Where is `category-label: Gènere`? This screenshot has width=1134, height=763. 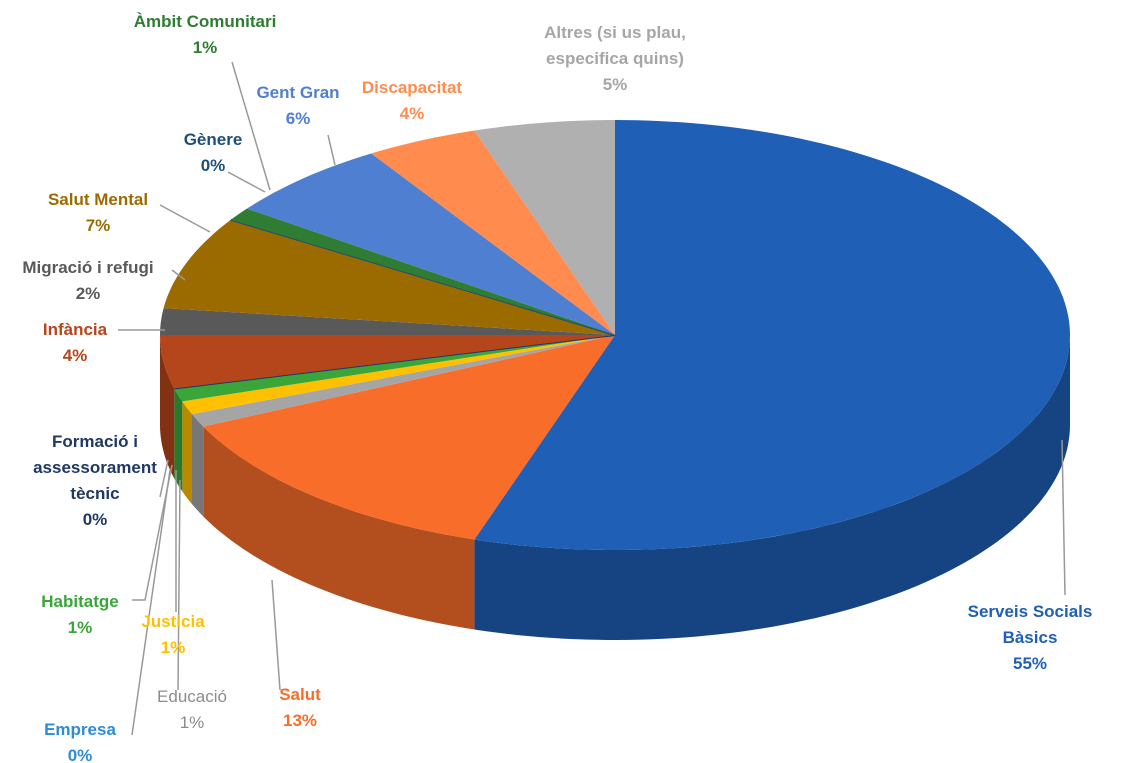
category-label: Gènere is located at coordinates (213, 139).